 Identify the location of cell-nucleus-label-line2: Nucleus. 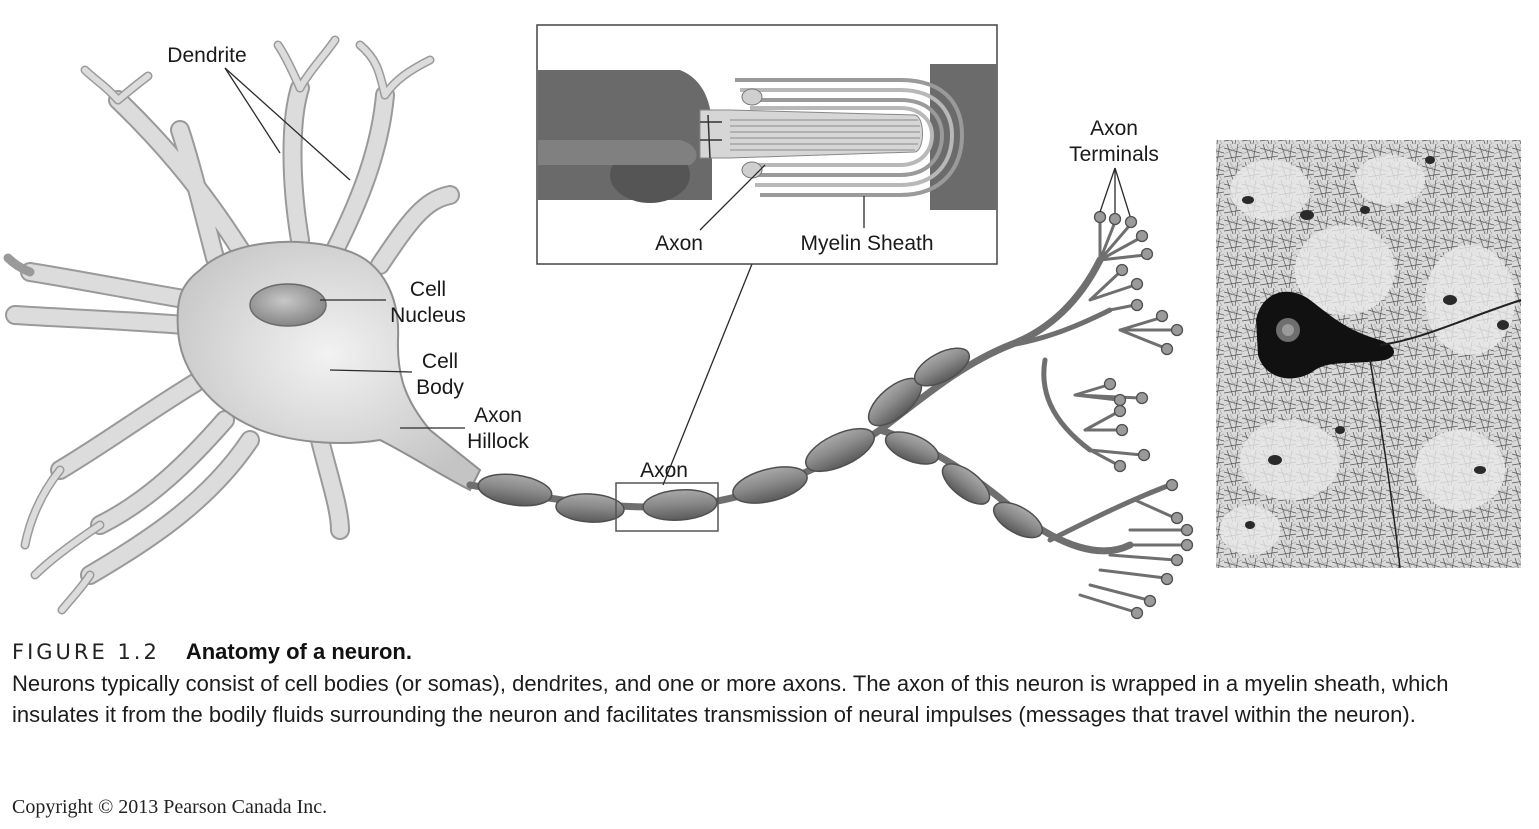
(428, 315).